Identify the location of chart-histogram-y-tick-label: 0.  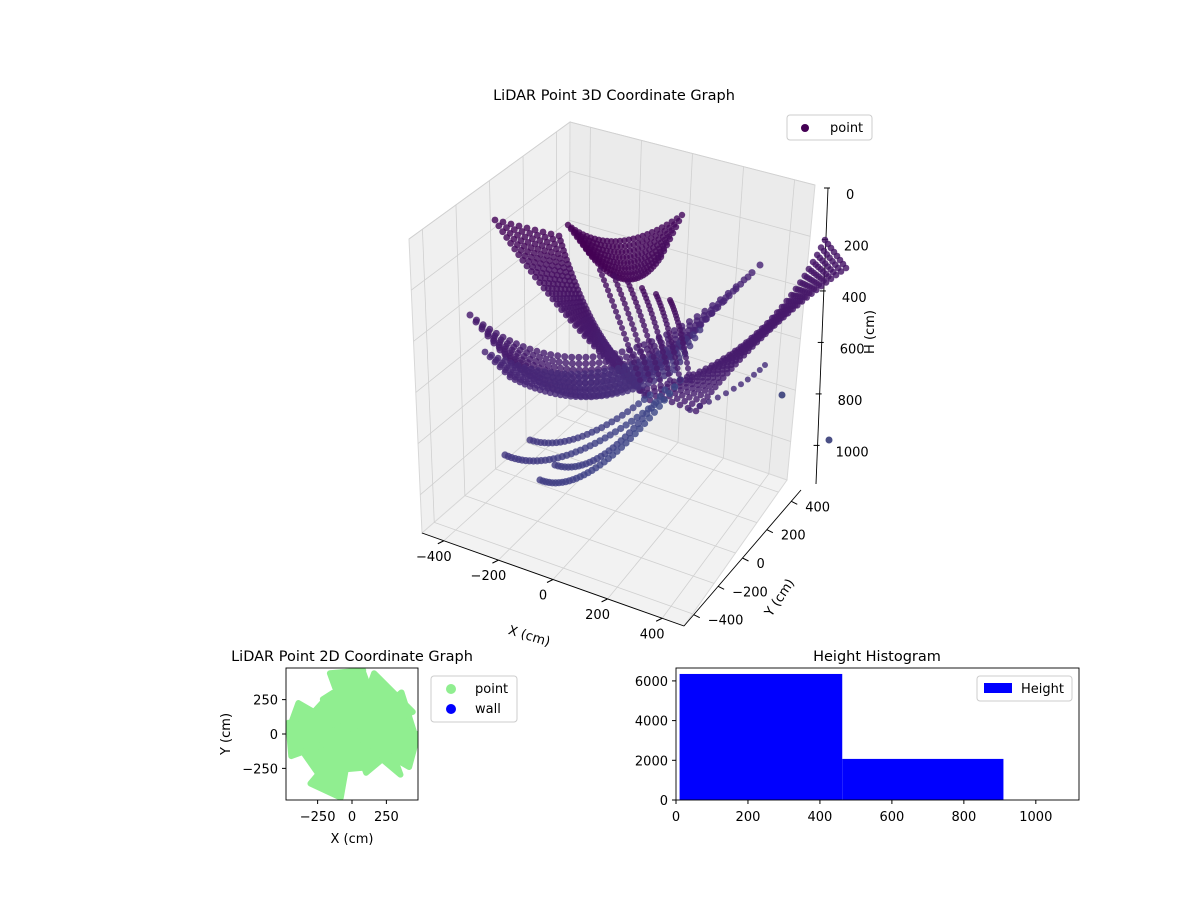
(664, 801).